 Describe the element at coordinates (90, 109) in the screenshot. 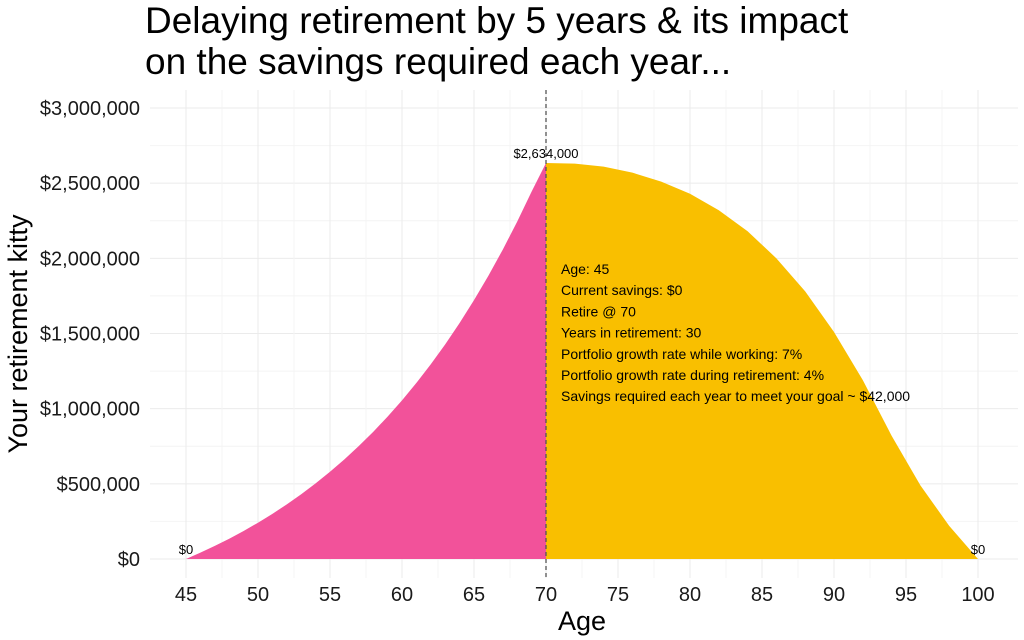

I see `y-tick-label: $3,000,000` at that location.